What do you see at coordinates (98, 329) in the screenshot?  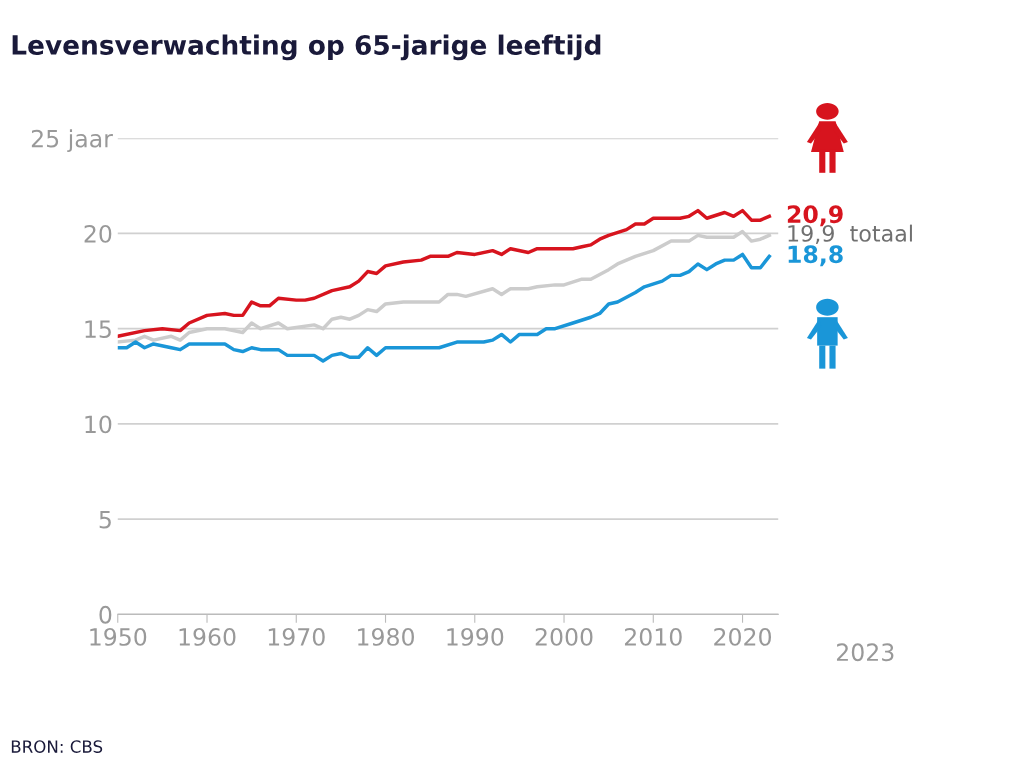 I see `y-tick-label: 15` at bounding box center [98, 329].